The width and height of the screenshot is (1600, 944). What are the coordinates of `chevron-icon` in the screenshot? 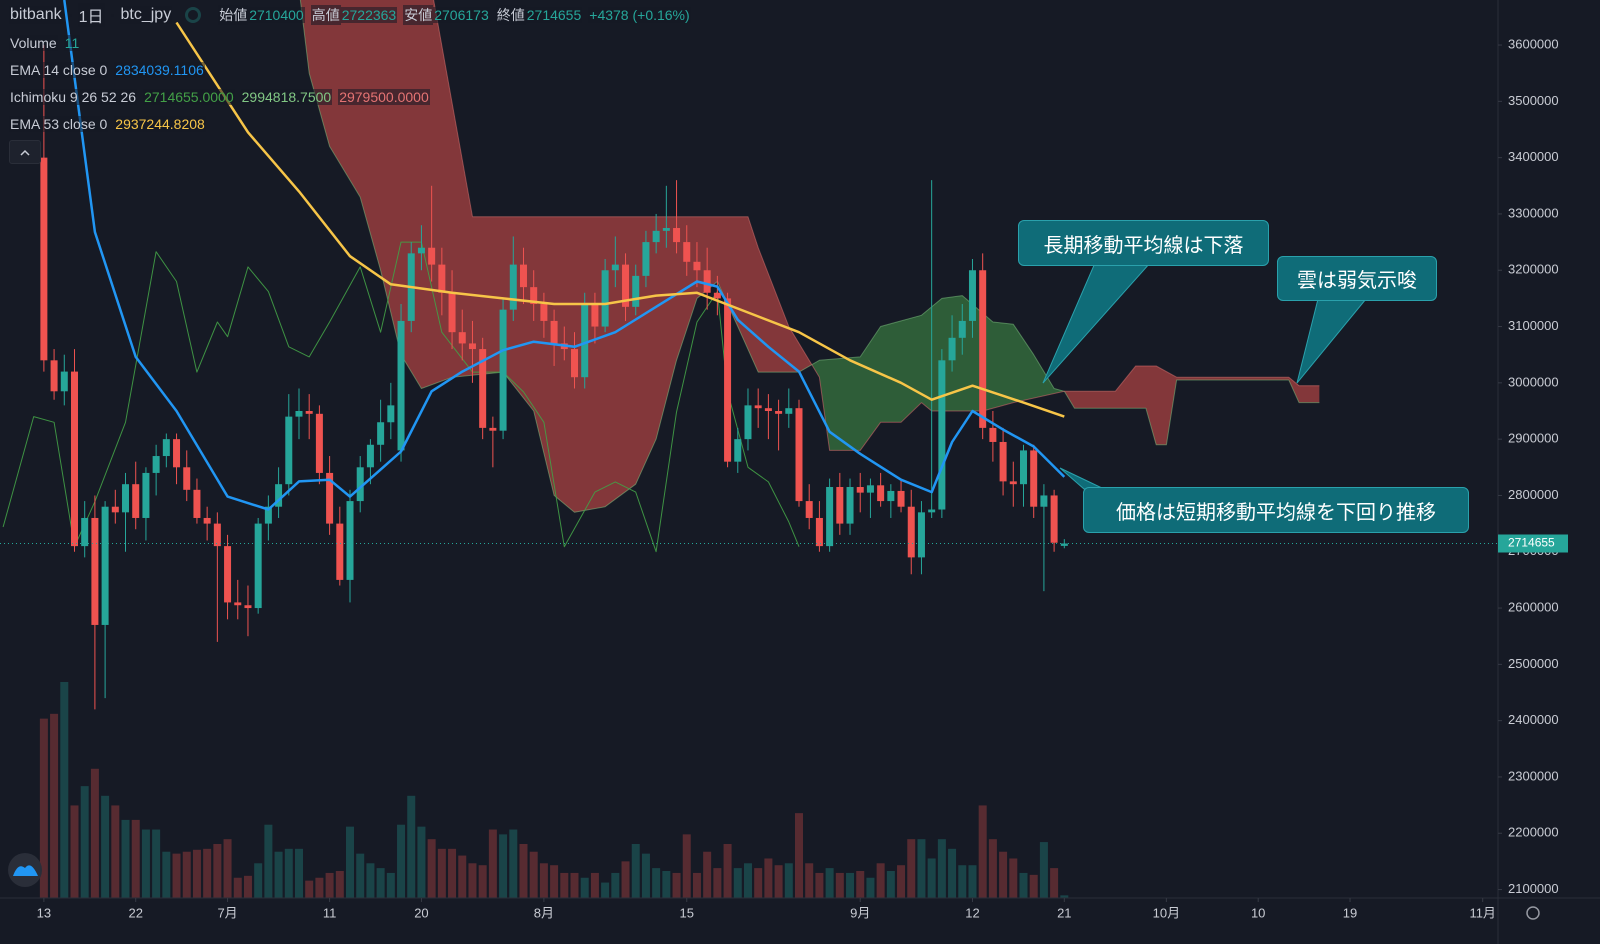 It's located at (25, 152).